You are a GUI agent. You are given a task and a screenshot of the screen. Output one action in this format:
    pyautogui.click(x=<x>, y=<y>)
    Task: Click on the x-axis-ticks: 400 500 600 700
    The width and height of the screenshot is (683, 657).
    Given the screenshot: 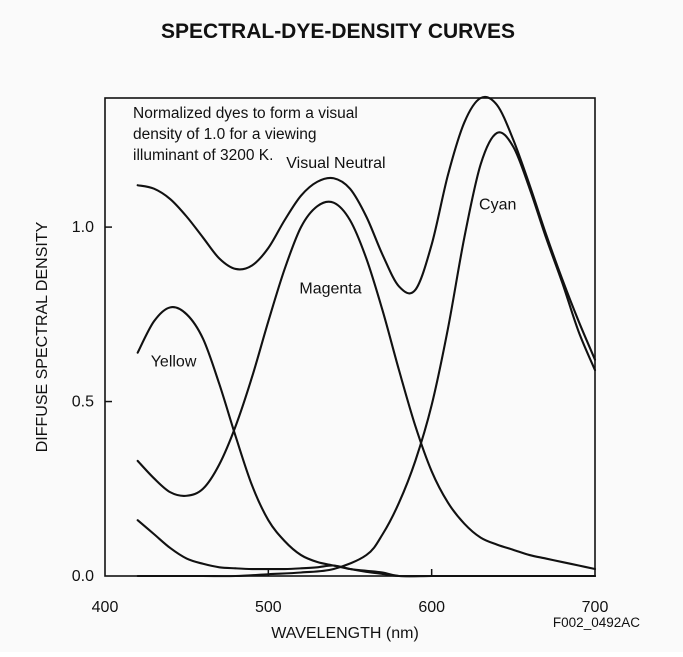 What is the action you would take?
    pyautogui.click(x=350, y=592)
    